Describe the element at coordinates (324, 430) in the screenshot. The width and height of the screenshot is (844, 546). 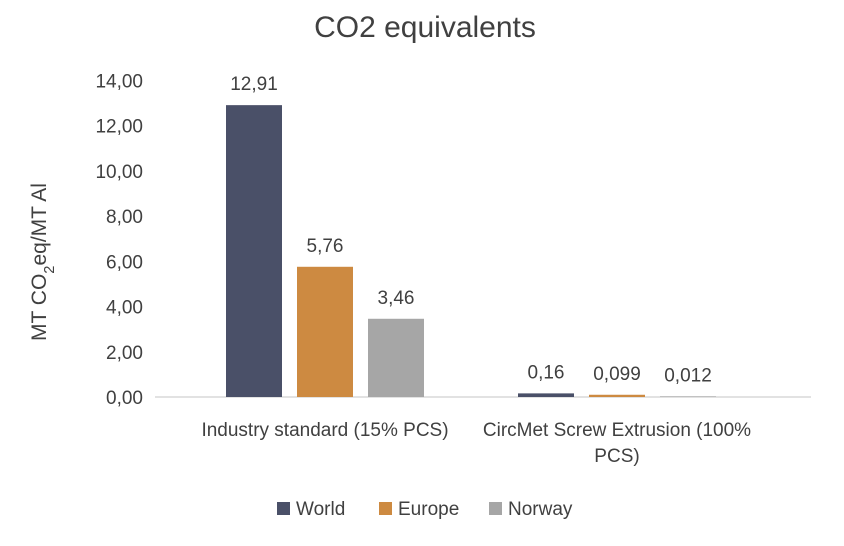
I see `x-category-label: Industry standard (15% PCS)` at that location.